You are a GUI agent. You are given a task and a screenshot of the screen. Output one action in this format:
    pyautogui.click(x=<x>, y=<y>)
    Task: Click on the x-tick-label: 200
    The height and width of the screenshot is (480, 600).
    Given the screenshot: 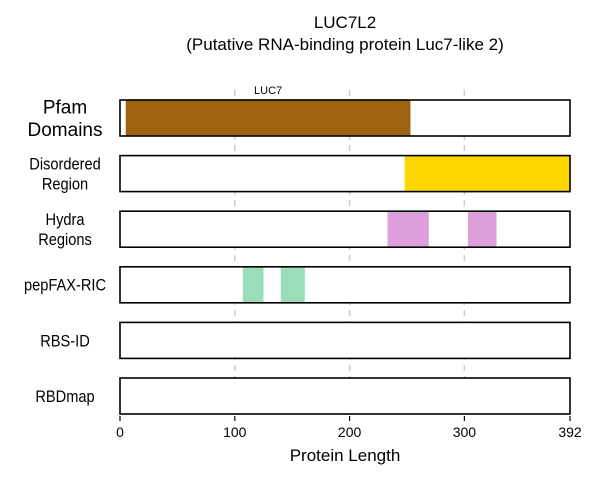 What is the action you would take?
    pyautogui.click(x=350, y=432)
    